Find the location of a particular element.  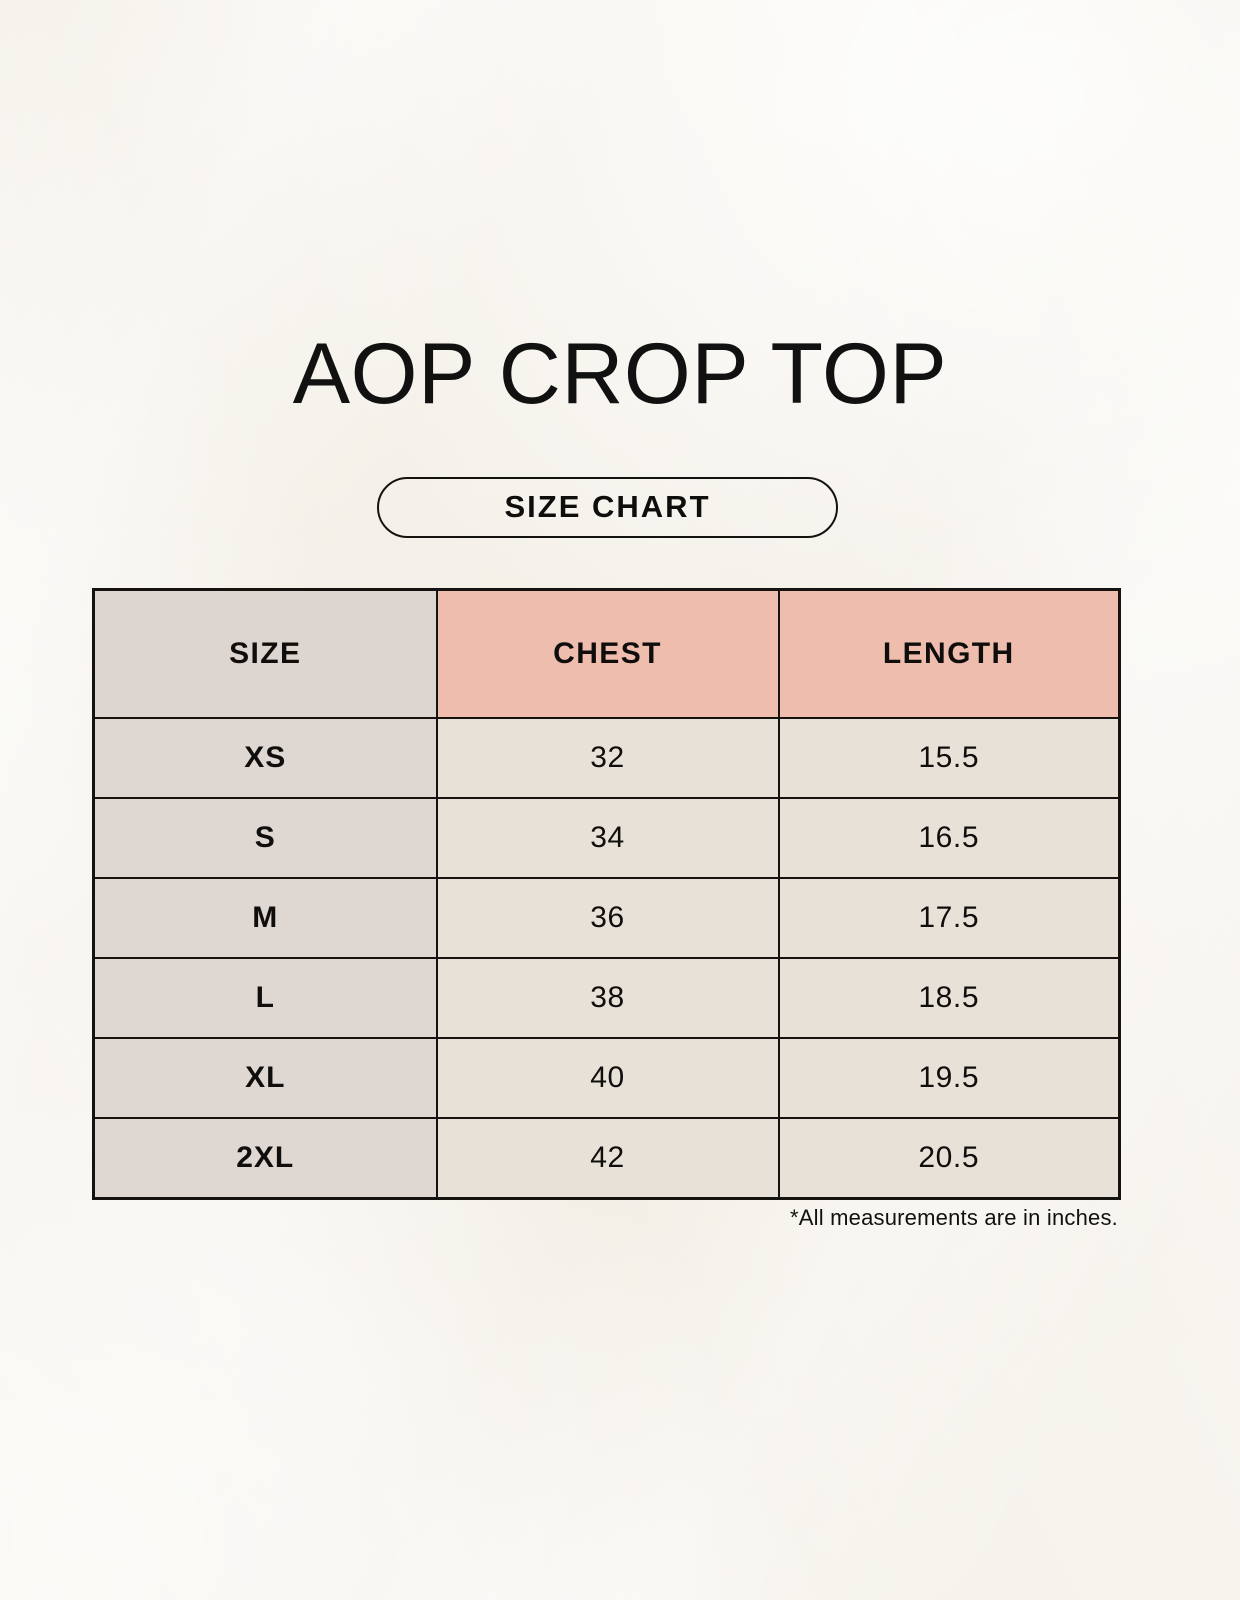

measurement-unit-footnote: *All measurements are in inches. is located at coordinates (954, 1217).